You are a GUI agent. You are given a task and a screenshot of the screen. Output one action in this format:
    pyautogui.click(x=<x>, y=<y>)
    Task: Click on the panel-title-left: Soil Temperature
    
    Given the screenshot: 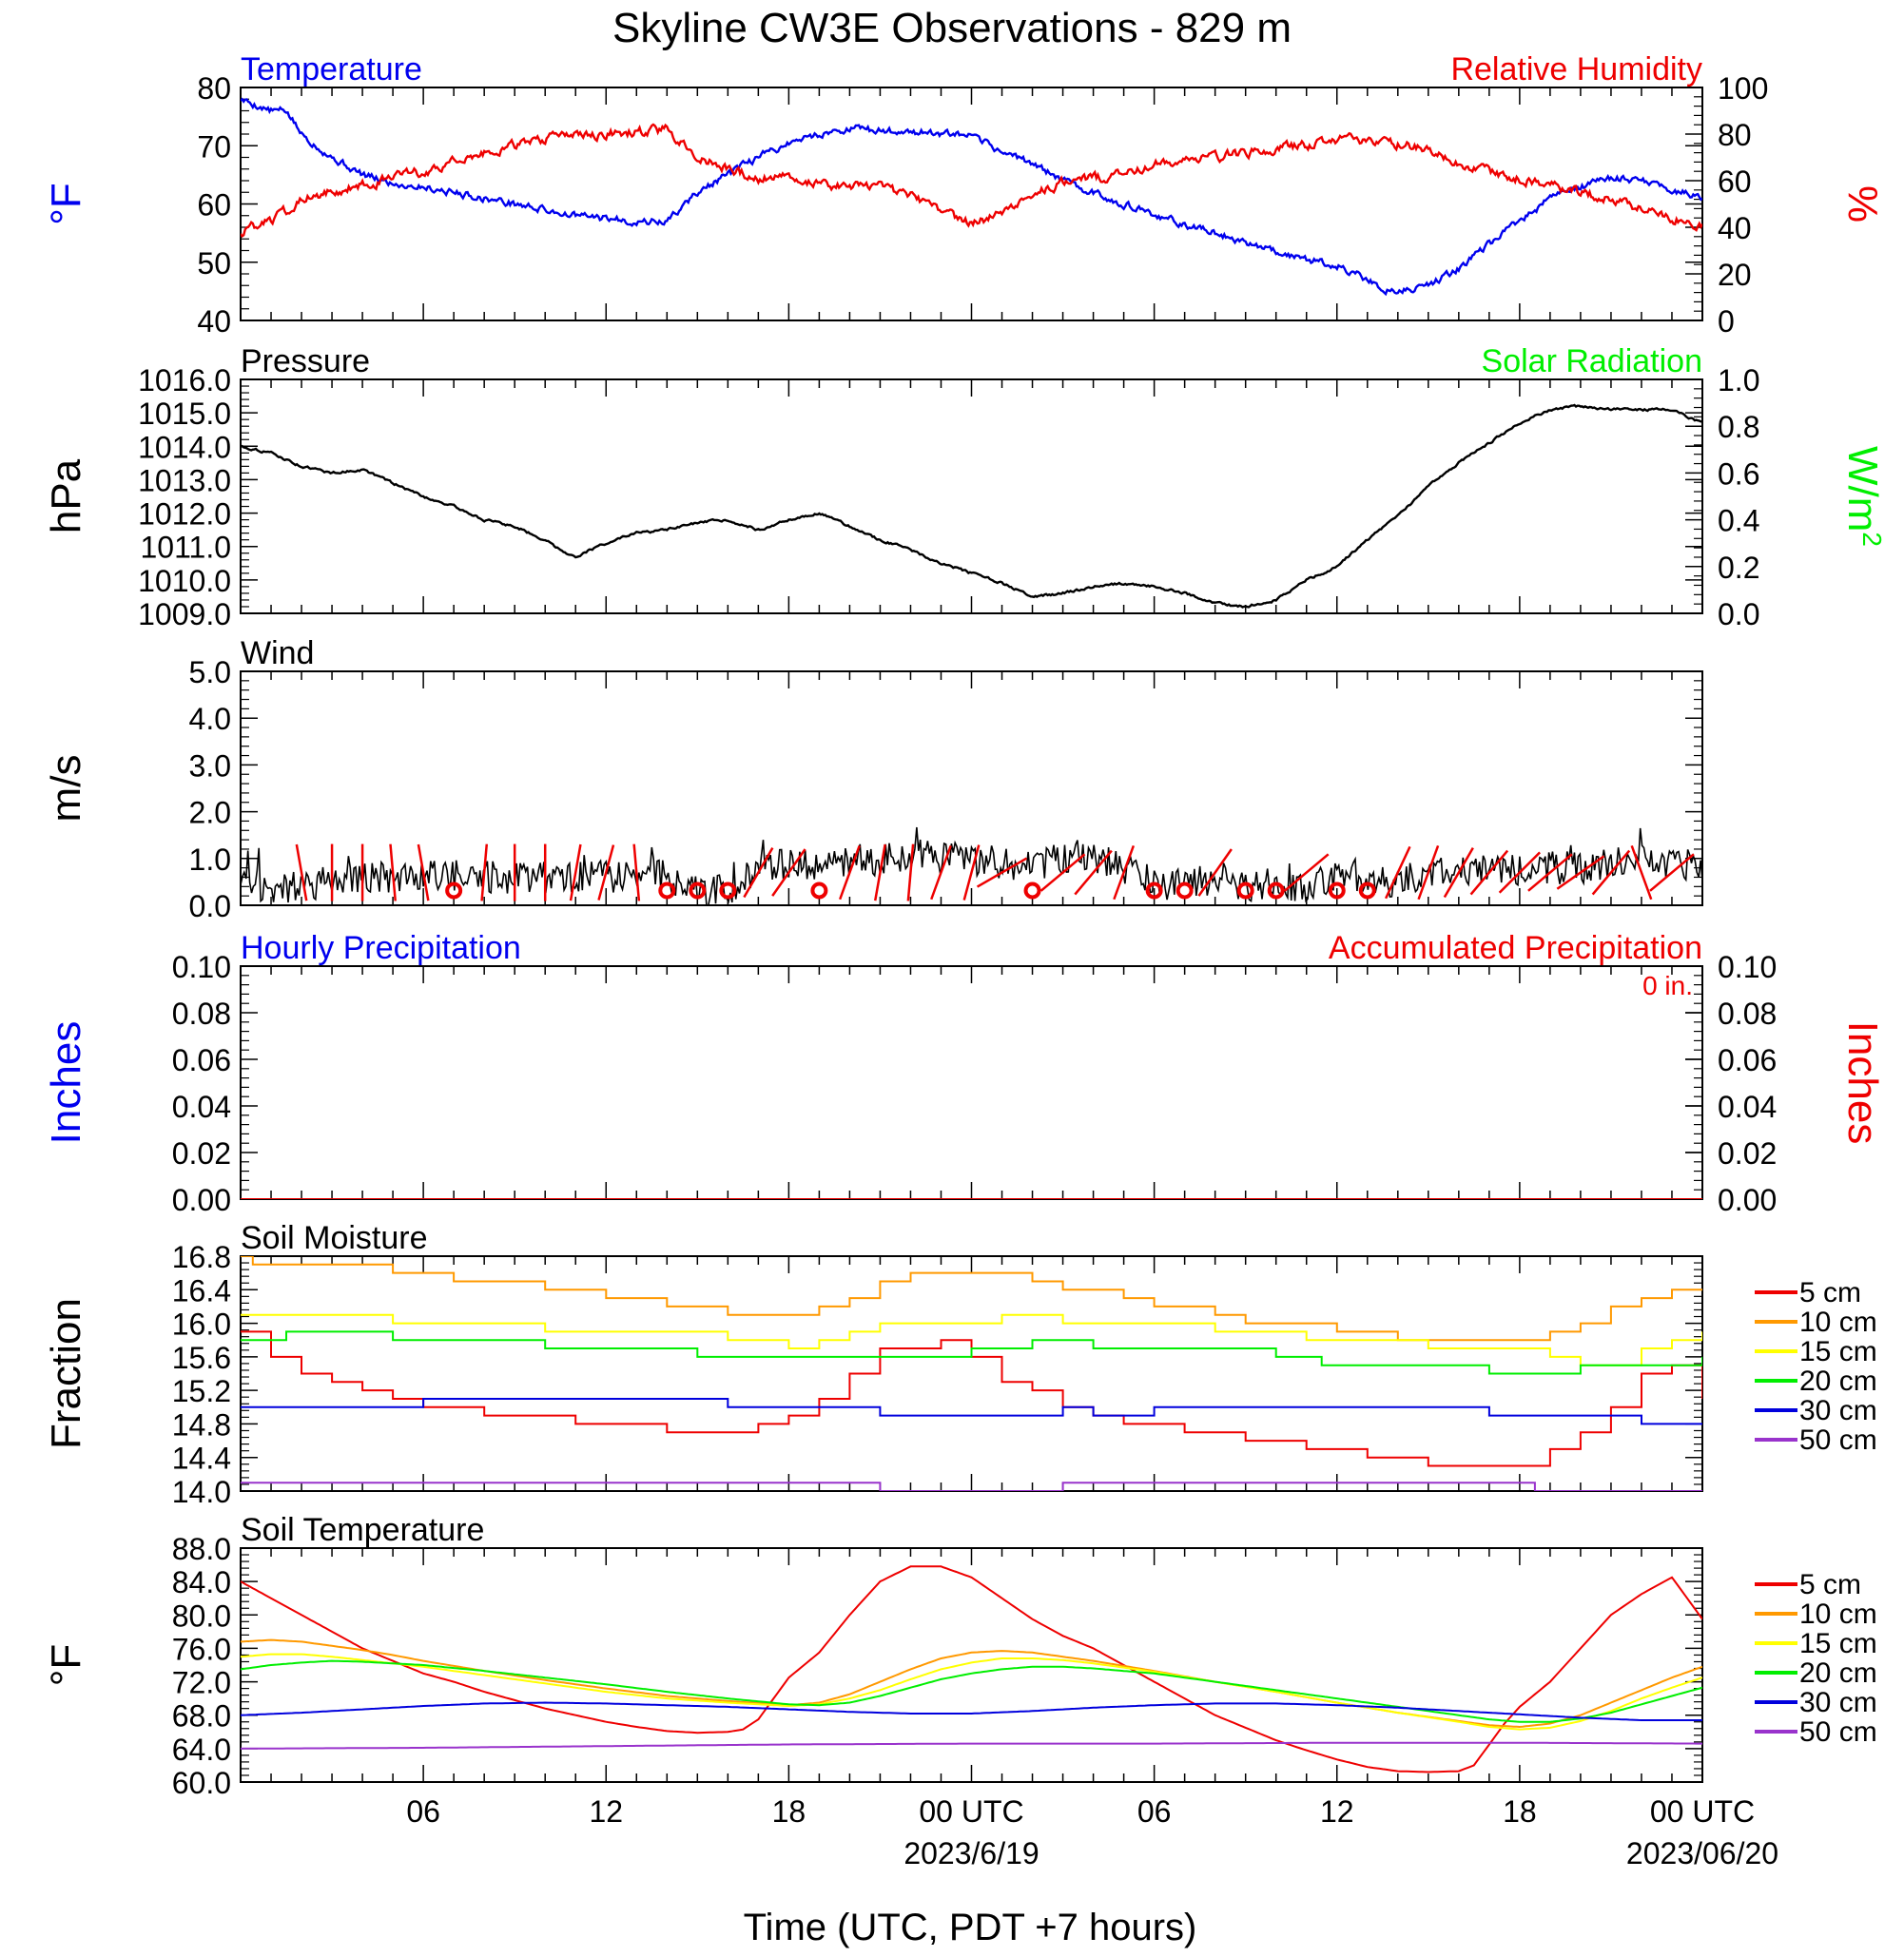 What is the action you would take?
    pyautogui.click(x=362, y=1530)
    